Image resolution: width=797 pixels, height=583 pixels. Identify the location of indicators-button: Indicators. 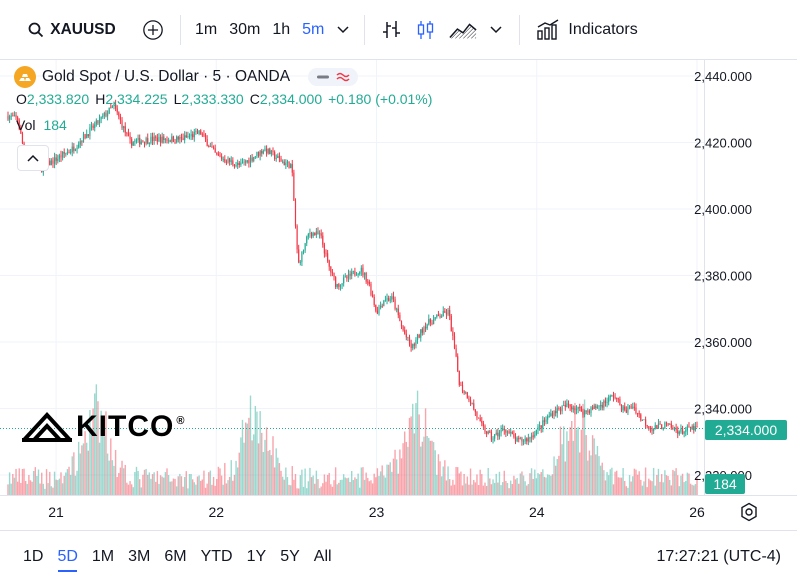
(586, 30).